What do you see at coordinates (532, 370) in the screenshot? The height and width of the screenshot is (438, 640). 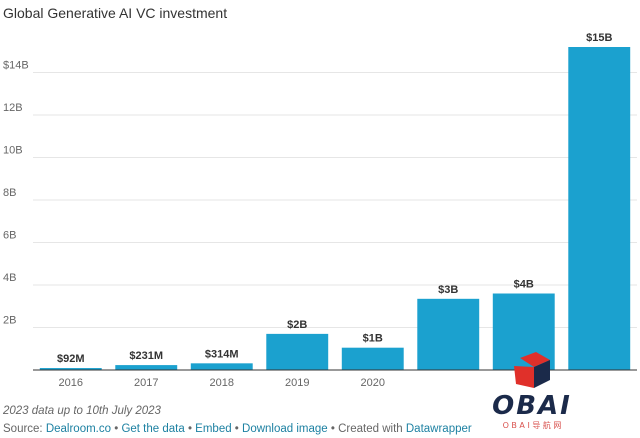 I see `cube-icon` at bounding box center [532, 370].